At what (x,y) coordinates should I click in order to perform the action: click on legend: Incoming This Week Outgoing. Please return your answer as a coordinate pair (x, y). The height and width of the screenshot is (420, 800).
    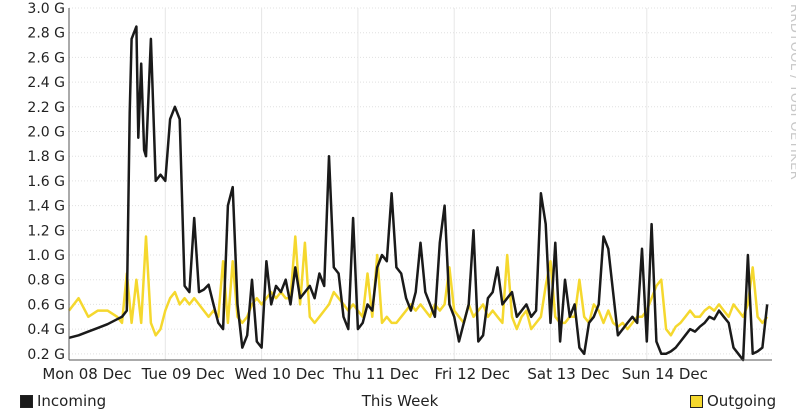
    Looking at the image, I should click on (400, 401).